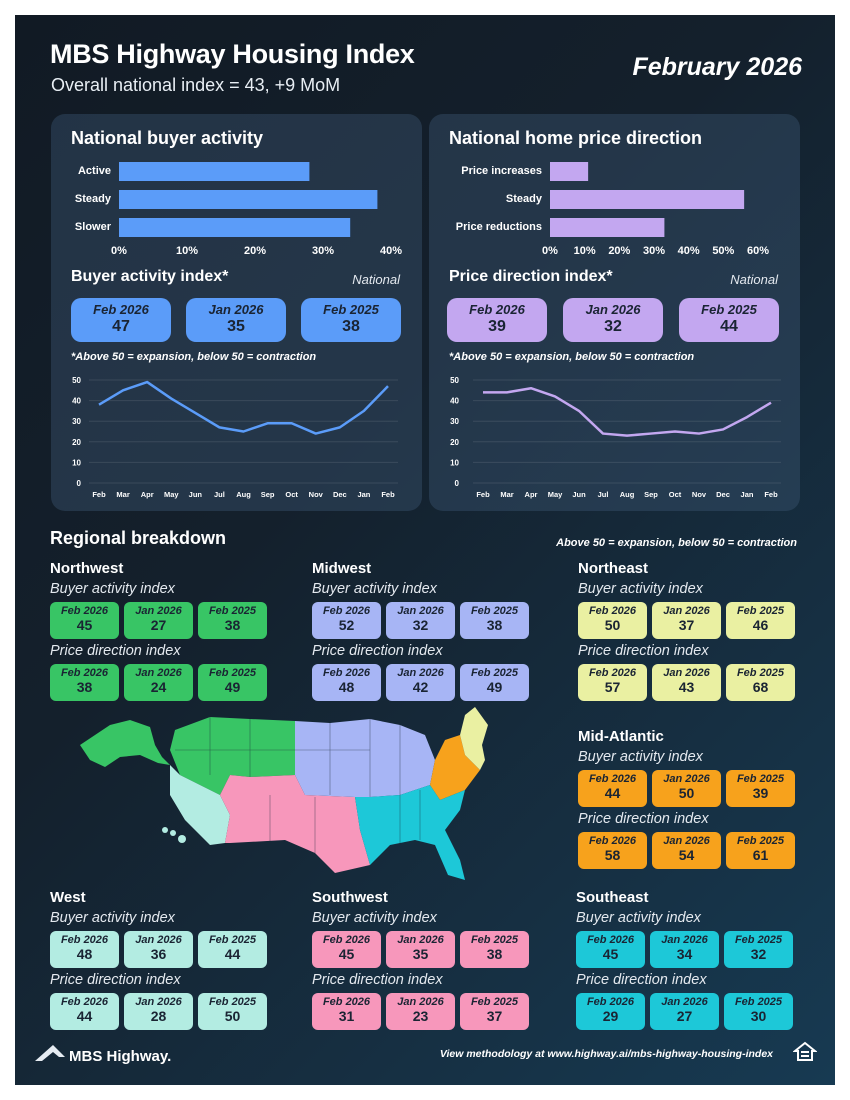  Describe the element at coordinates (93, 227) in the screenshot. I see `bar-category-label: Slower` at that location.